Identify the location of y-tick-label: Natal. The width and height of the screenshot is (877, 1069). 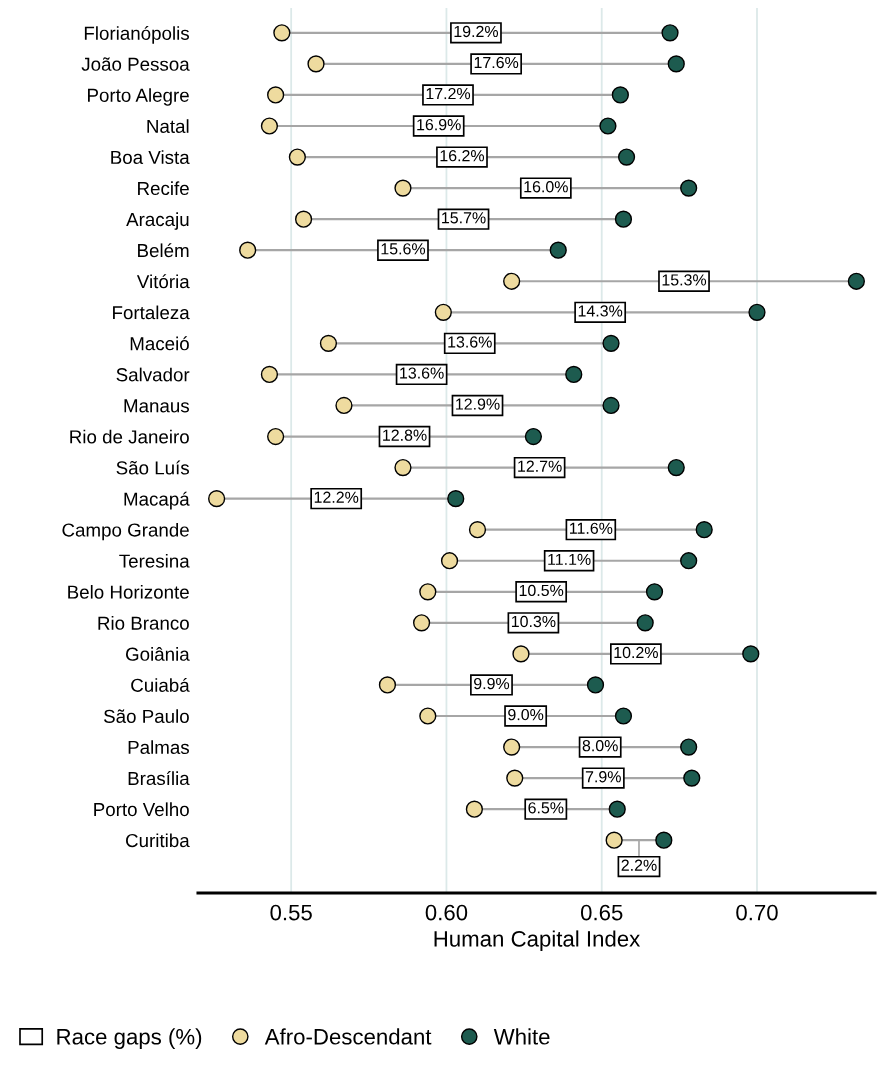
(168, 126).